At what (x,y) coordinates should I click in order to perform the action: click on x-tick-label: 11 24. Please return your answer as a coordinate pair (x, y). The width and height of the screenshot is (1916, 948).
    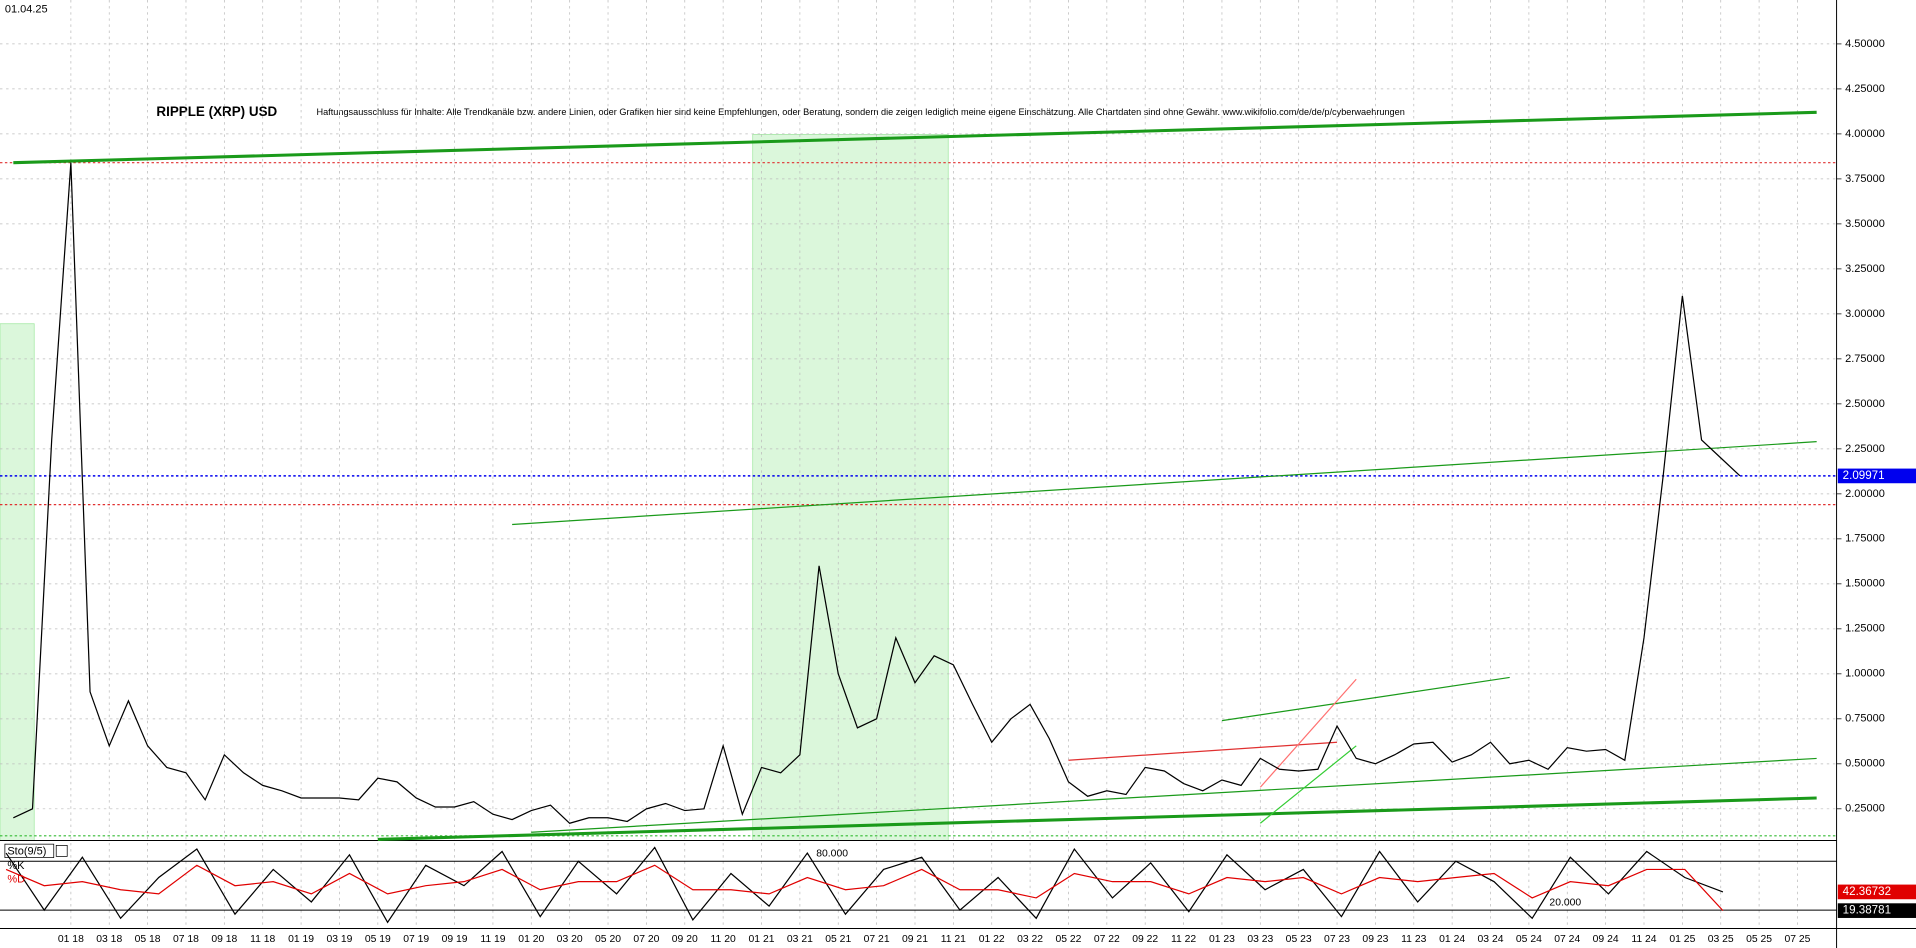
    Looking at the image, I should click on (1643, 939).